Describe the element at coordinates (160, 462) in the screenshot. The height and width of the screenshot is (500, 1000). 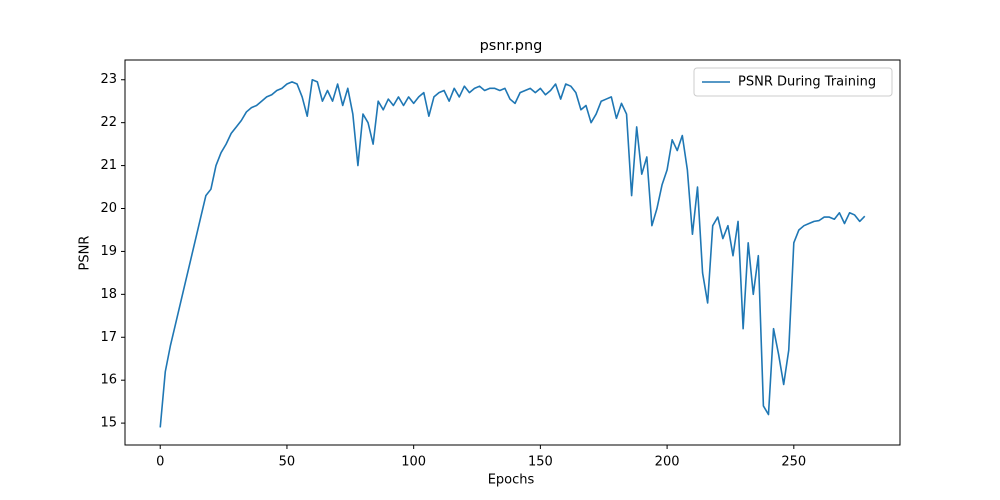
I see `x-tick-label: 0` at that location.